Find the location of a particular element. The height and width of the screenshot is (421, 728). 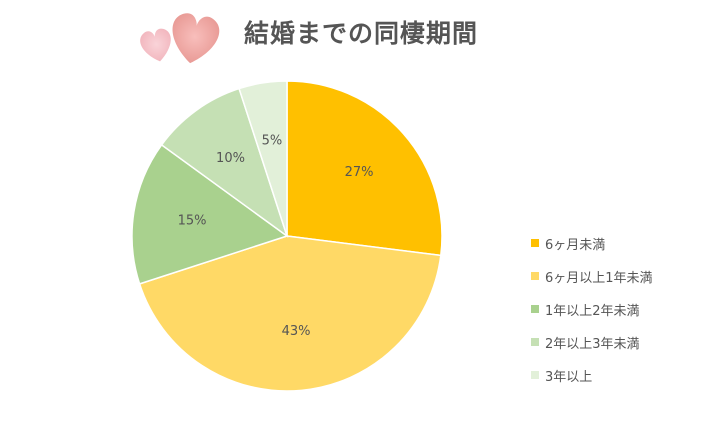

chart-title: 結婚までの同棲期間 is located at coordinates (361, 33).